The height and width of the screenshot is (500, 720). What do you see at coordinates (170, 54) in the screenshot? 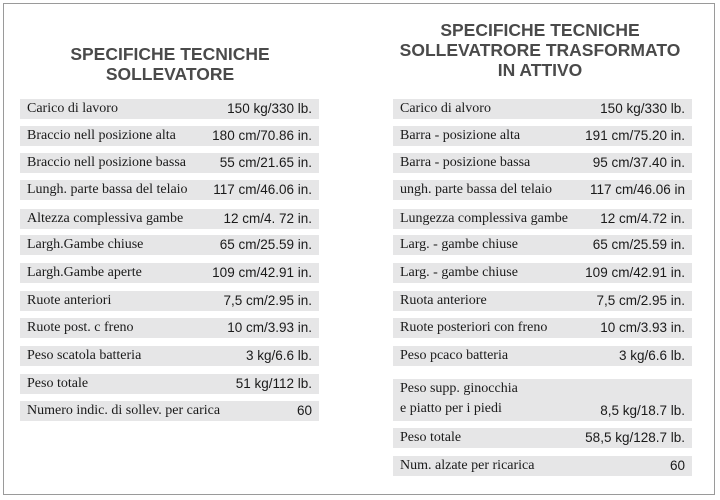
I see `left-title-line1: SPECIFICHE TECNICHE` at bounding box center [170, 54].